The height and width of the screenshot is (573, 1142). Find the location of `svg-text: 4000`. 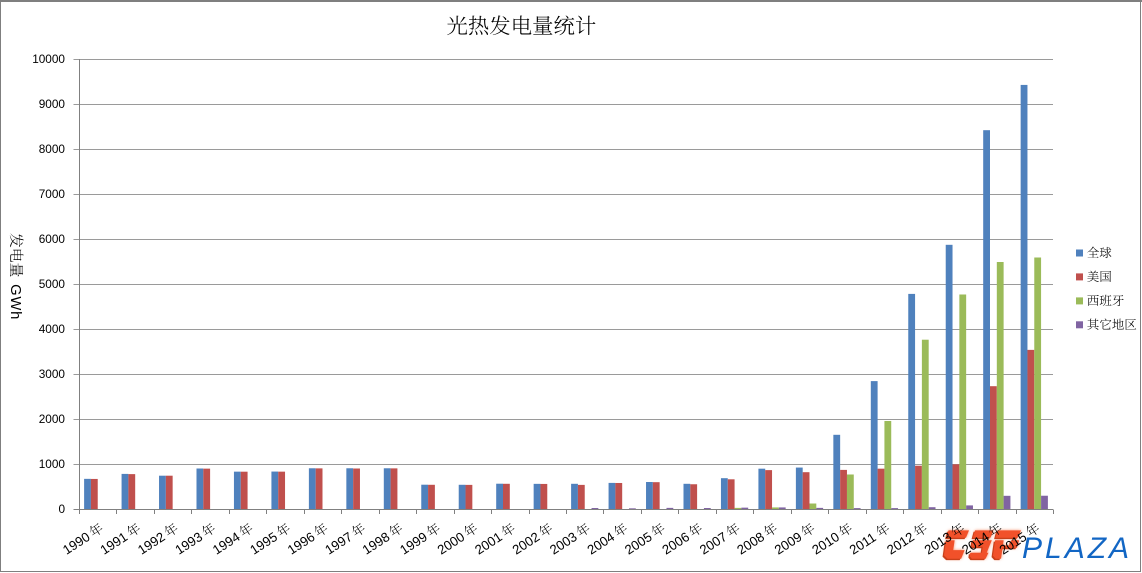

svg-text: 4000 is located at coordinates (52, 329).